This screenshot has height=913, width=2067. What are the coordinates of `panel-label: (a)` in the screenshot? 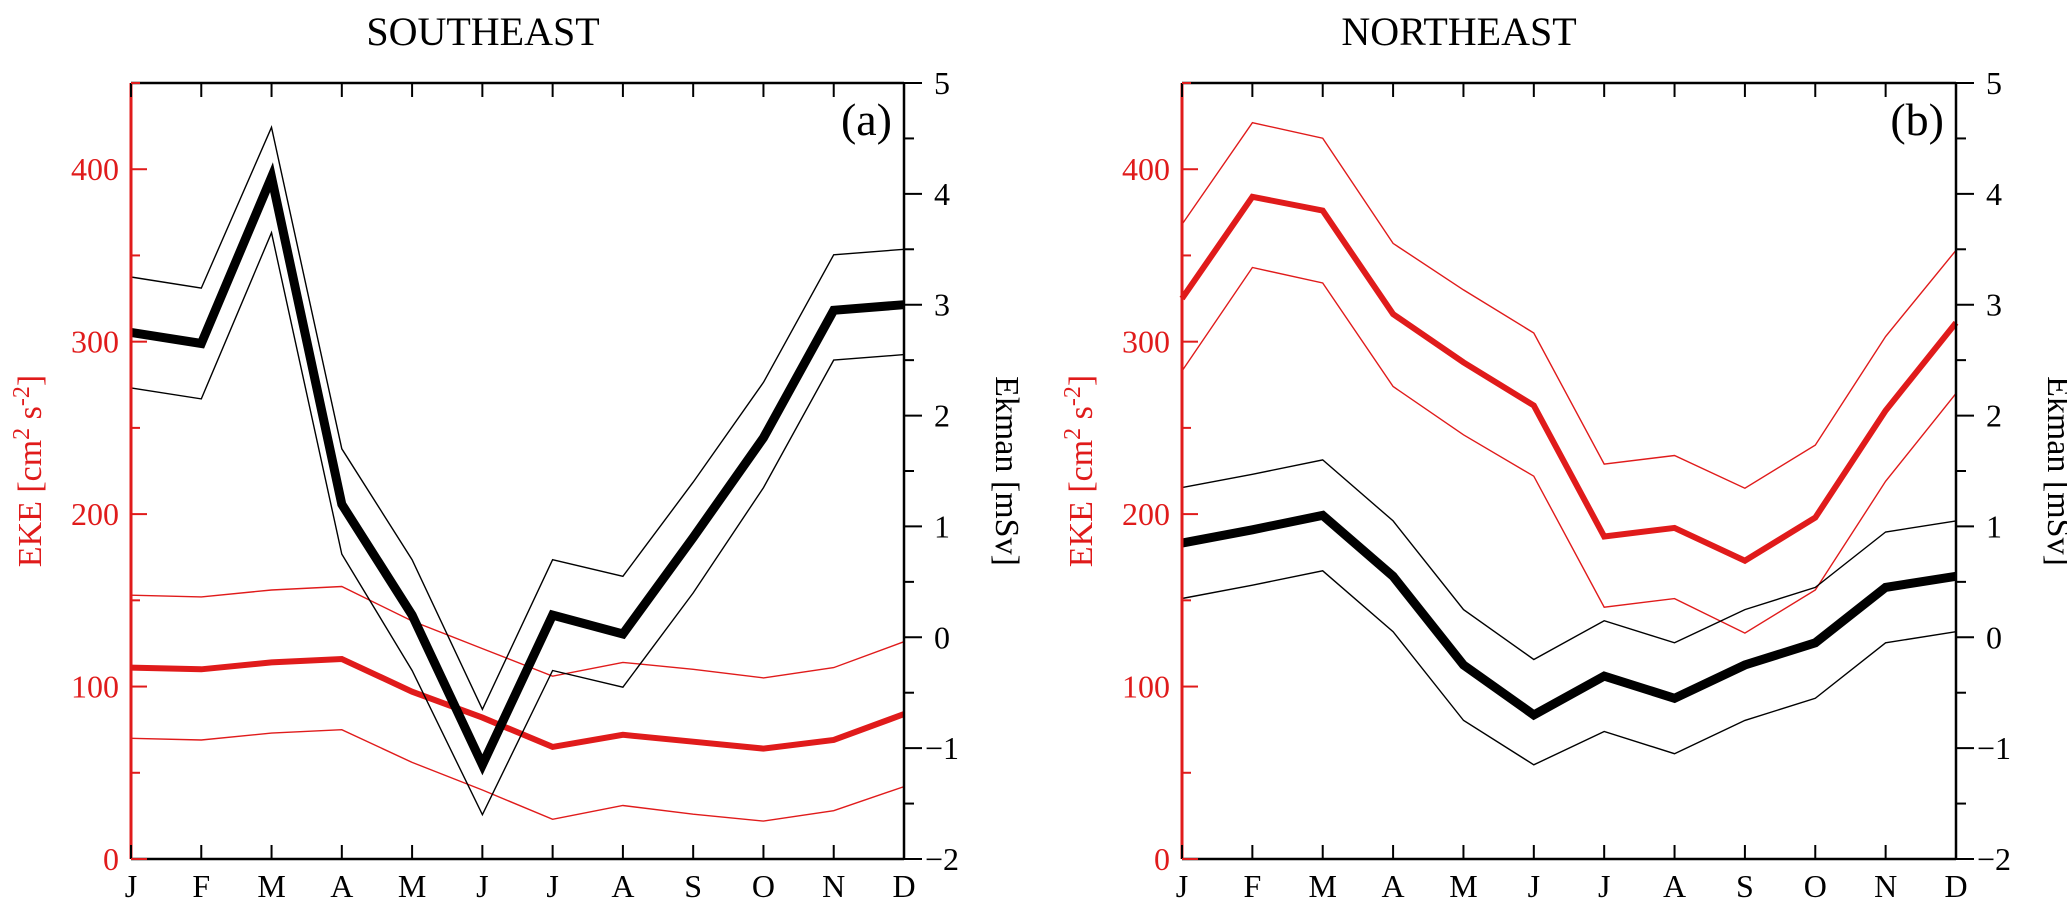 It's located at (866, 119).